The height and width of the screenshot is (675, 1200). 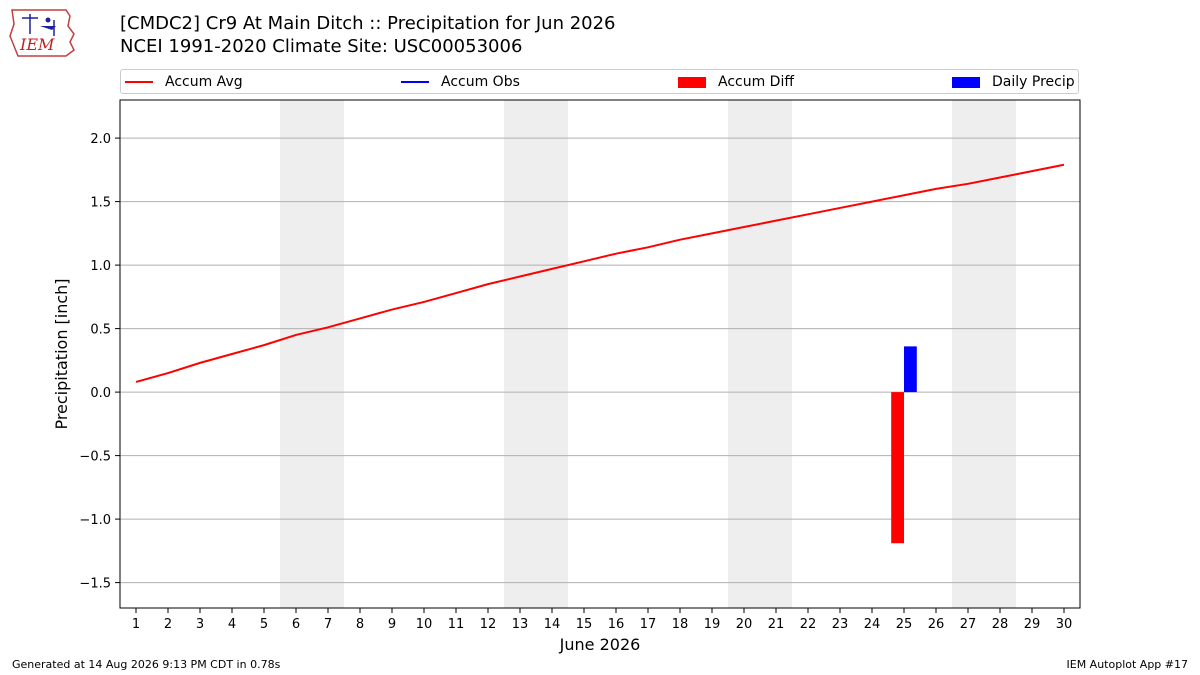 What do you see at coordinates (100, 393) in the screenshot?
I see `y-tick-label: 0.0` at bounding box center [100, 393].